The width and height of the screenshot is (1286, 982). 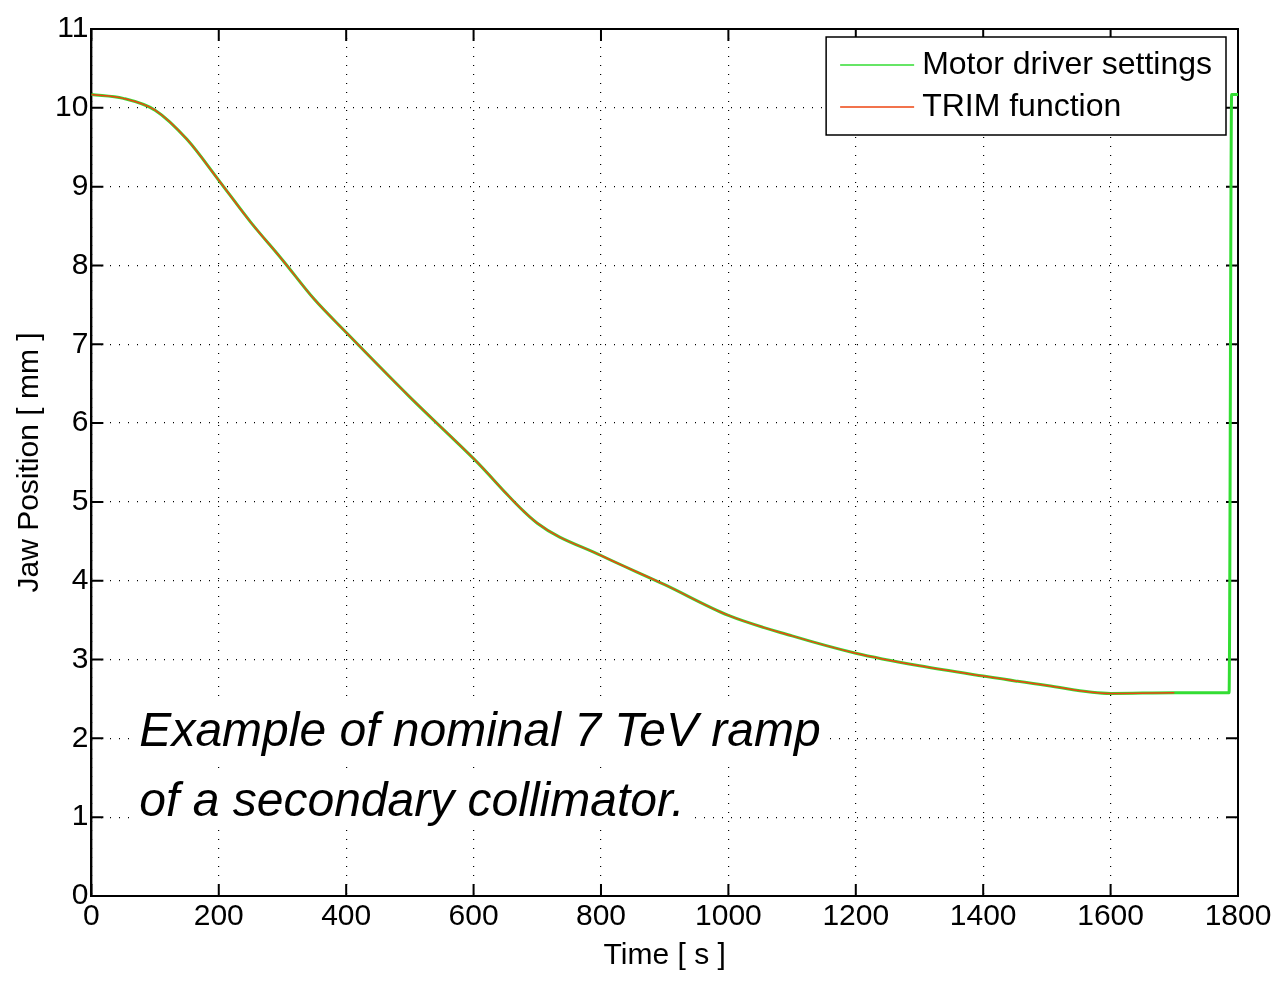 What do you see at coordinates (983, 915) in the screenshot?
I see `x-tick-label: 1400` at bounding box center [983, 915].